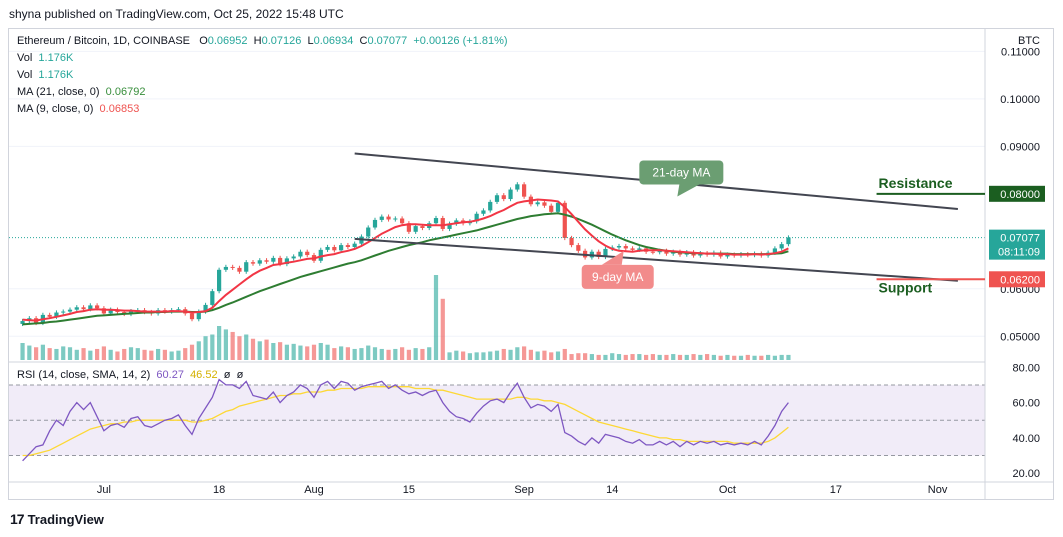 This screenshot has width=1063, height=537. What do you see at coordinates (65, 519) in the screenshot?
I see `brand-name: TradingView` at bounding box center [65, 519].